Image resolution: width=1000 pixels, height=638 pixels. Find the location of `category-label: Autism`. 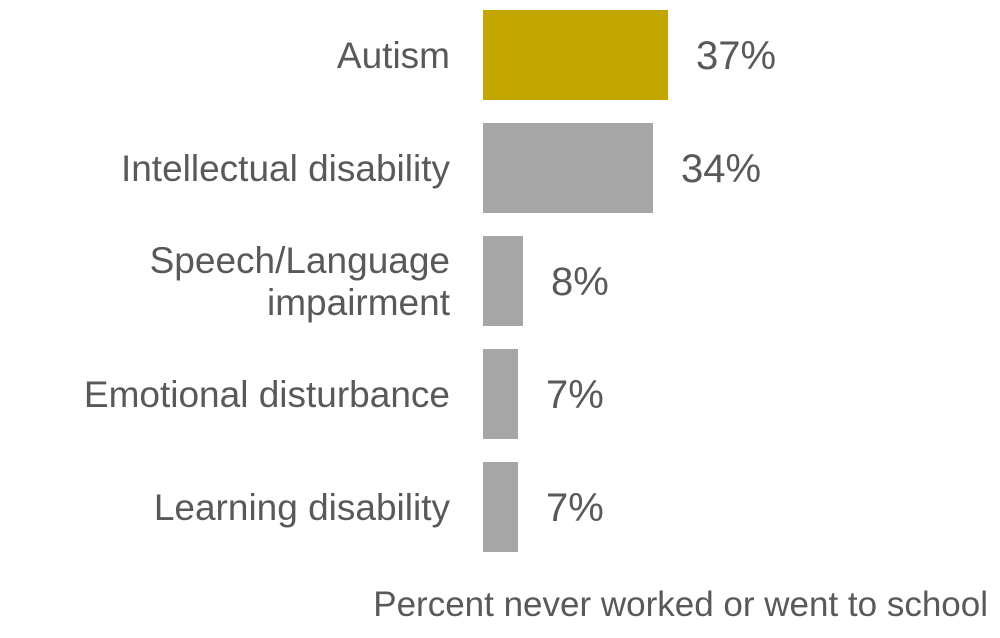

category-label: Autism is located at coordinates (393, 55).